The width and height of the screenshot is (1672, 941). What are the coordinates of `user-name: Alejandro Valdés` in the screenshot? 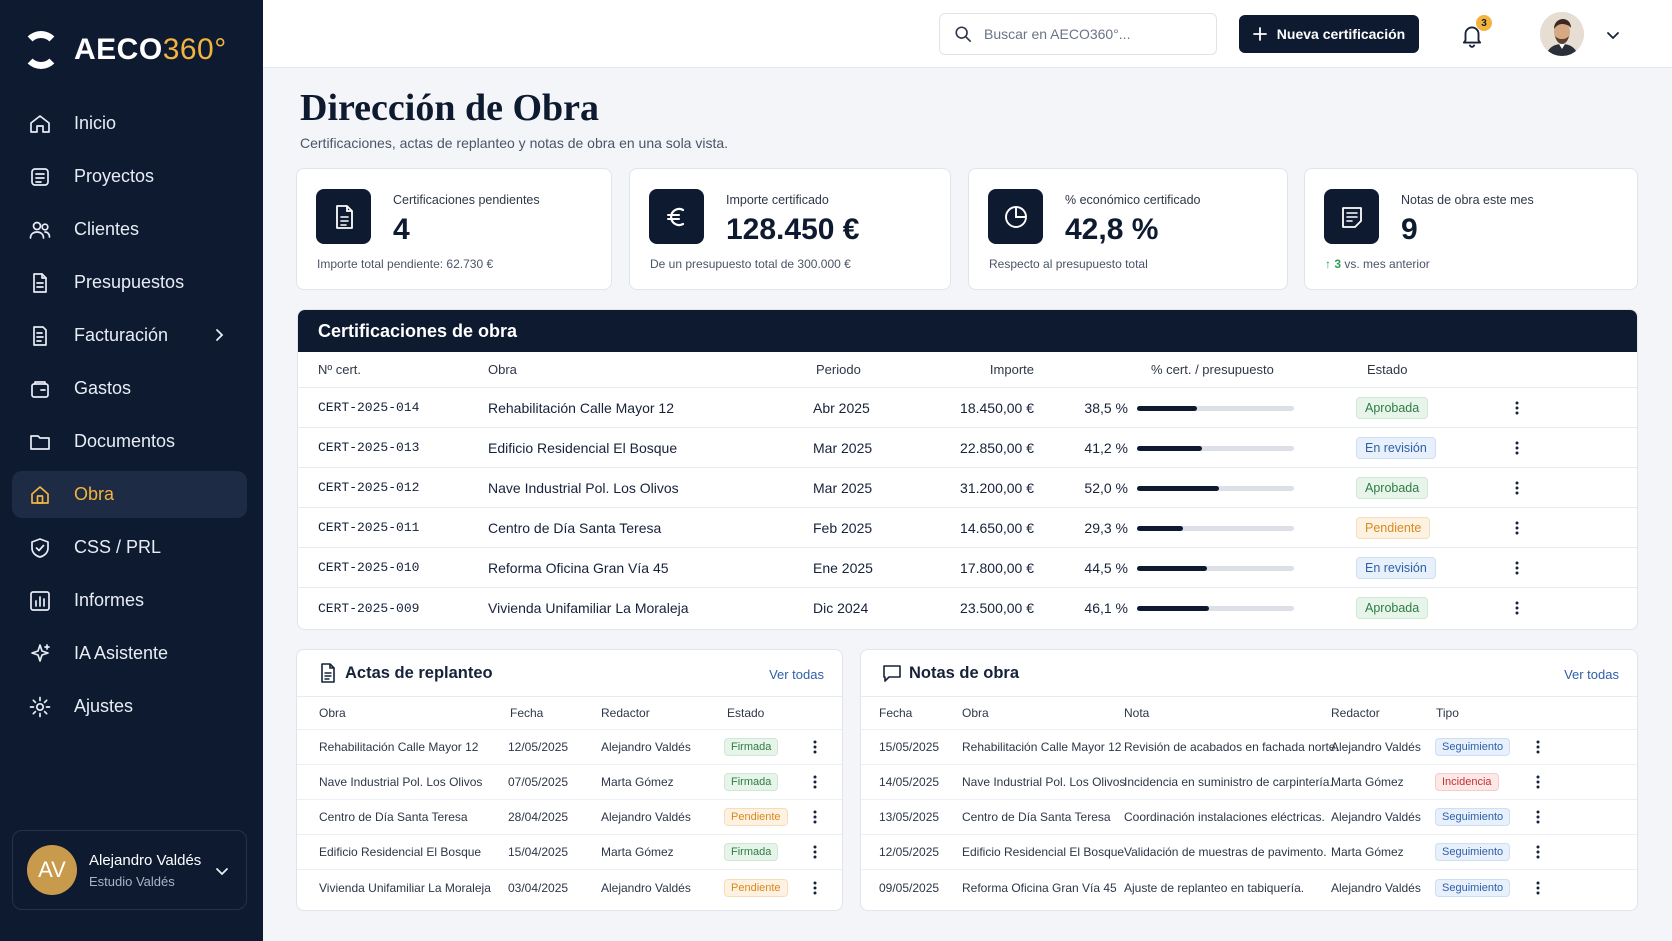 It's located at (145, 860).